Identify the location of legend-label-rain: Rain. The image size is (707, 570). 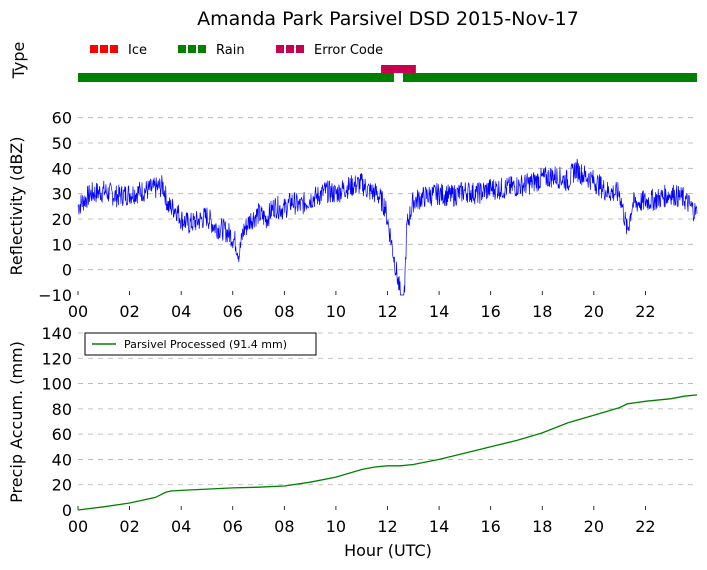
(230, 50).